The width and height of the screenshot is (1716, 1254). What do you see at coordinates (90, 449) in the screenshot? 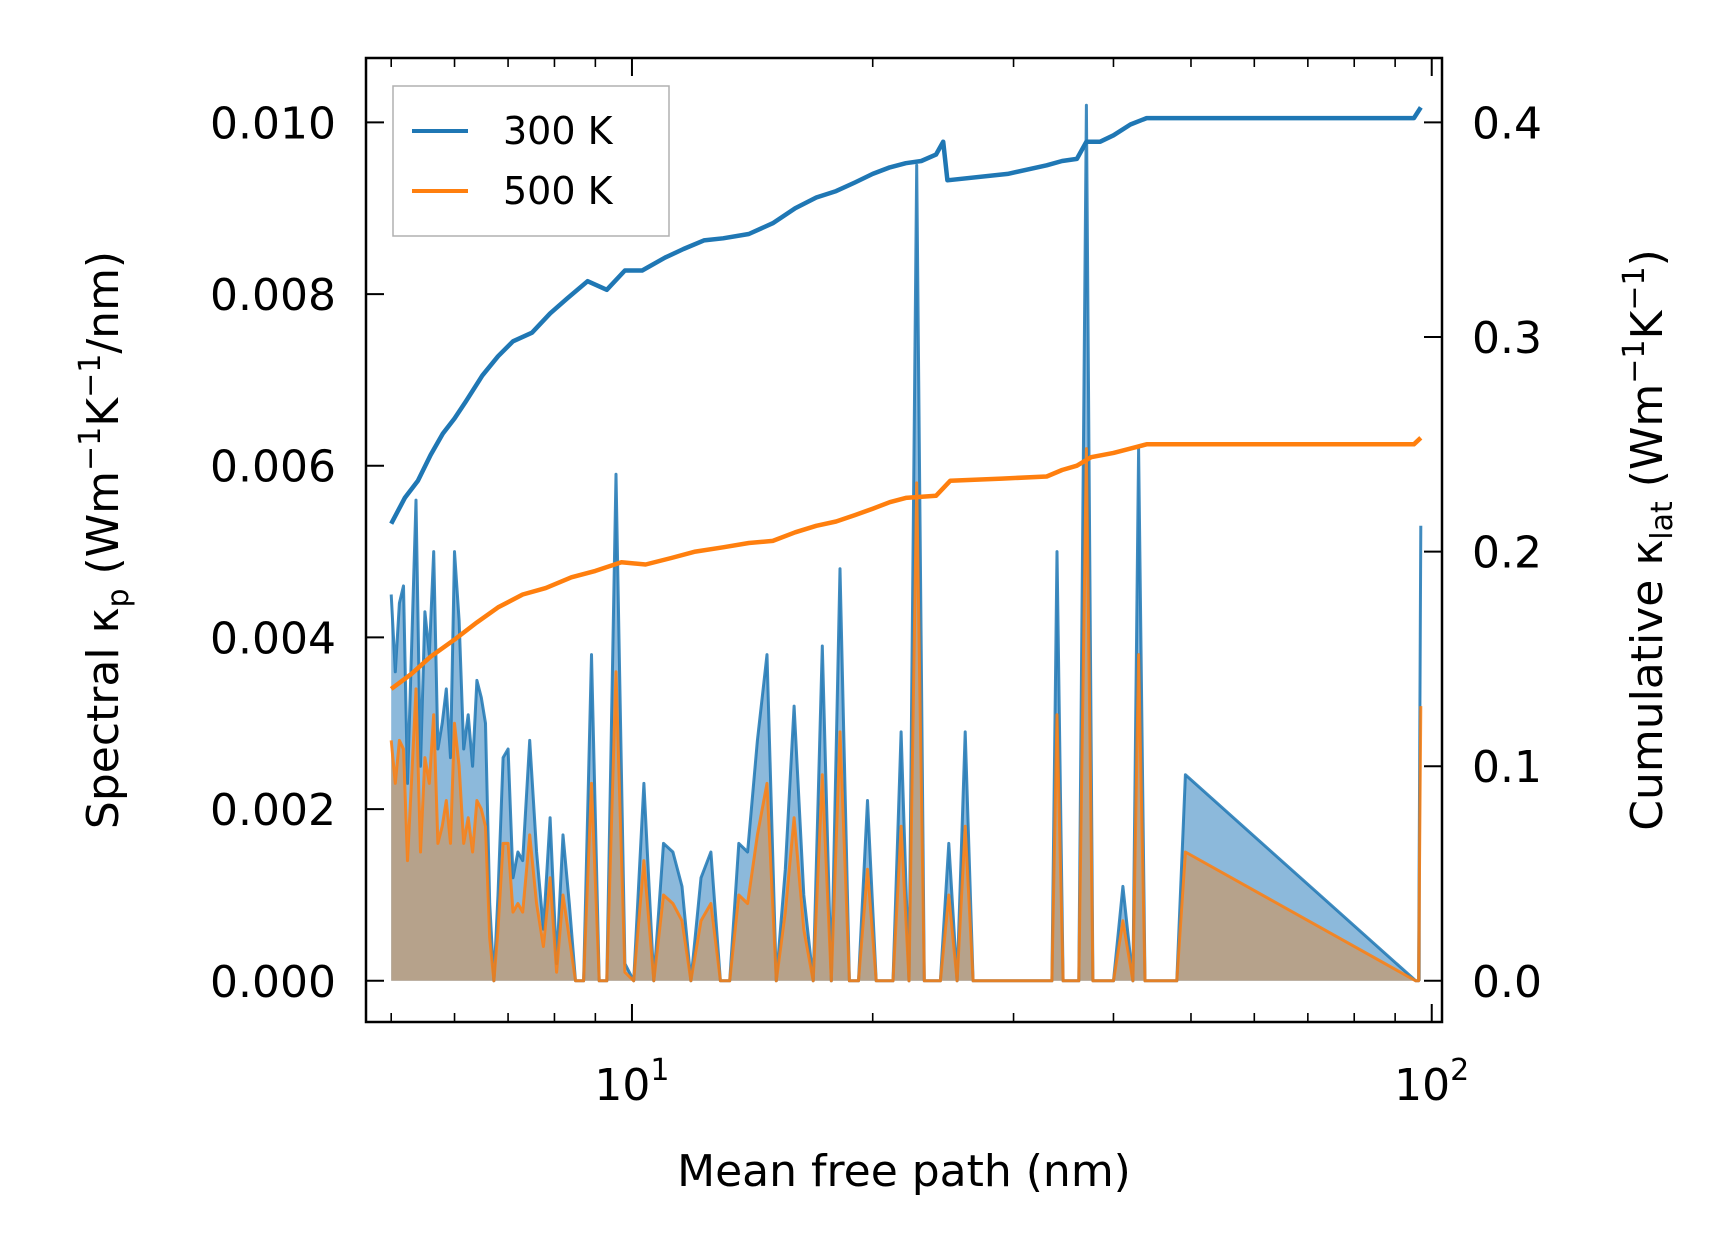
I see `left-y-title-exp1: −1` at bounding box center [90, 449].